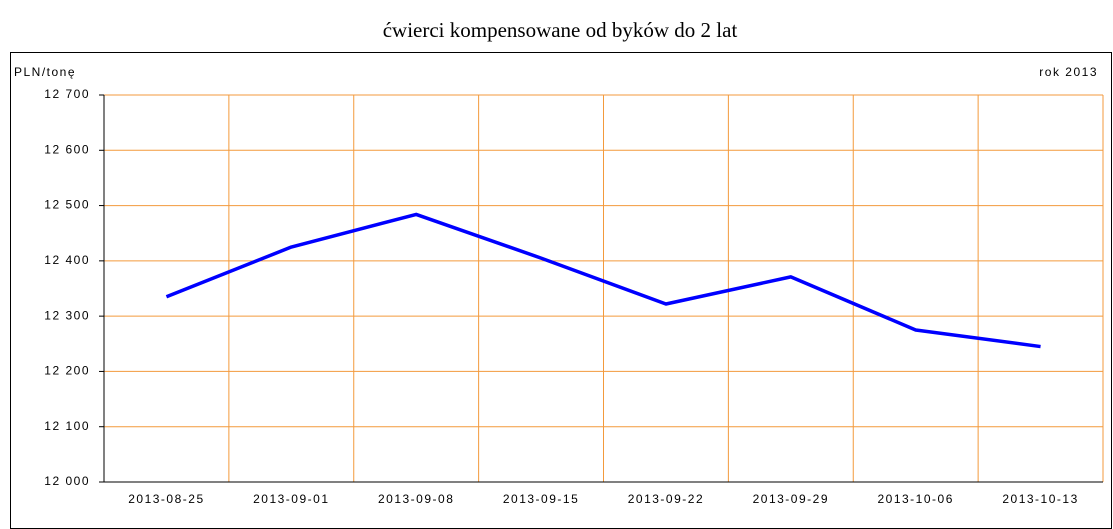 The image size is (1113, 529). Describe the element at coordinates (541, 499) in the screenshot. I see `x-tick-label: 2013-09-15` at that location.